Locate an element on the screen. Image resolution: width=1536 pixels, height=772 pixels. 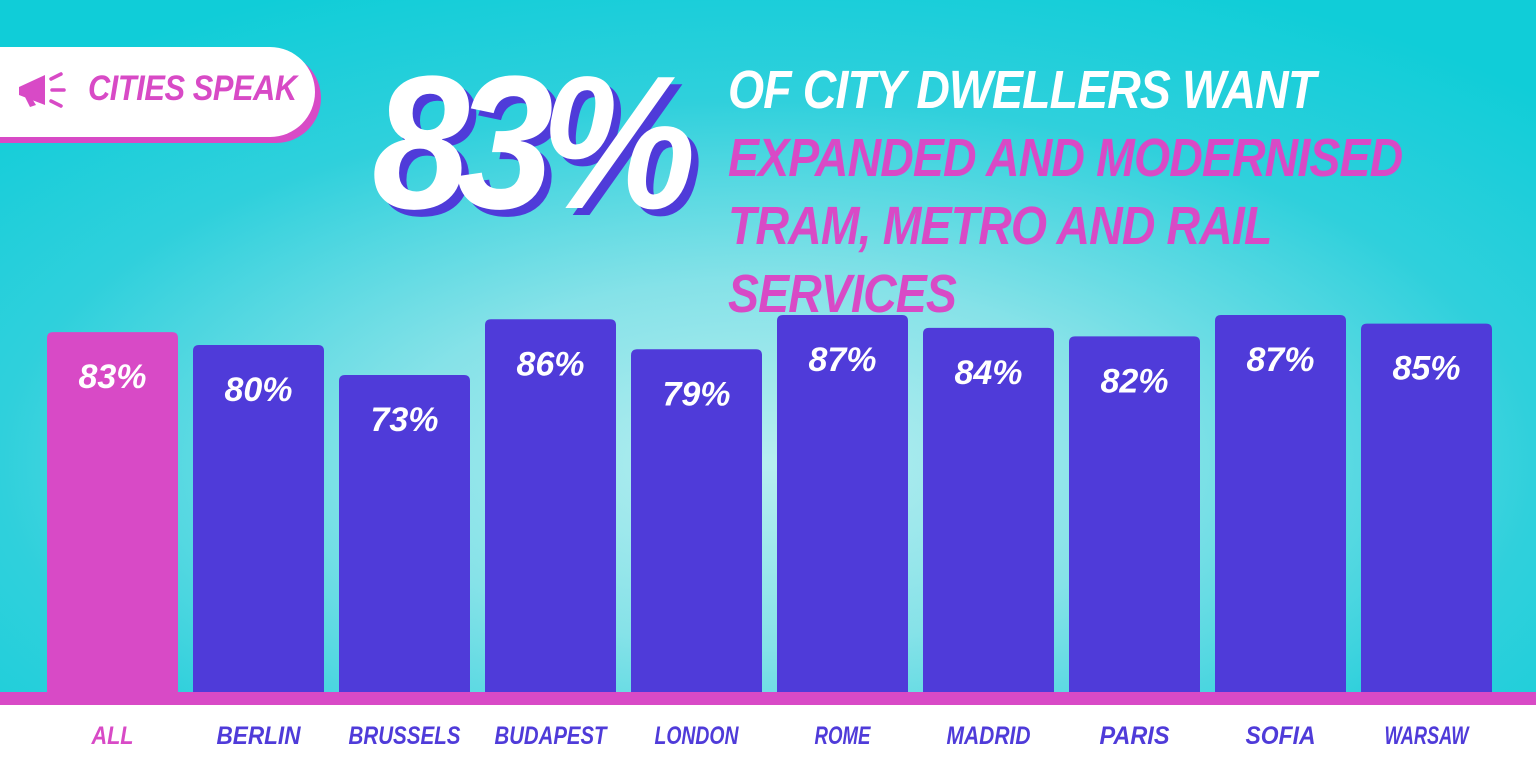
bar-value-label-rome: 87% is located at coordinates (842, 360).